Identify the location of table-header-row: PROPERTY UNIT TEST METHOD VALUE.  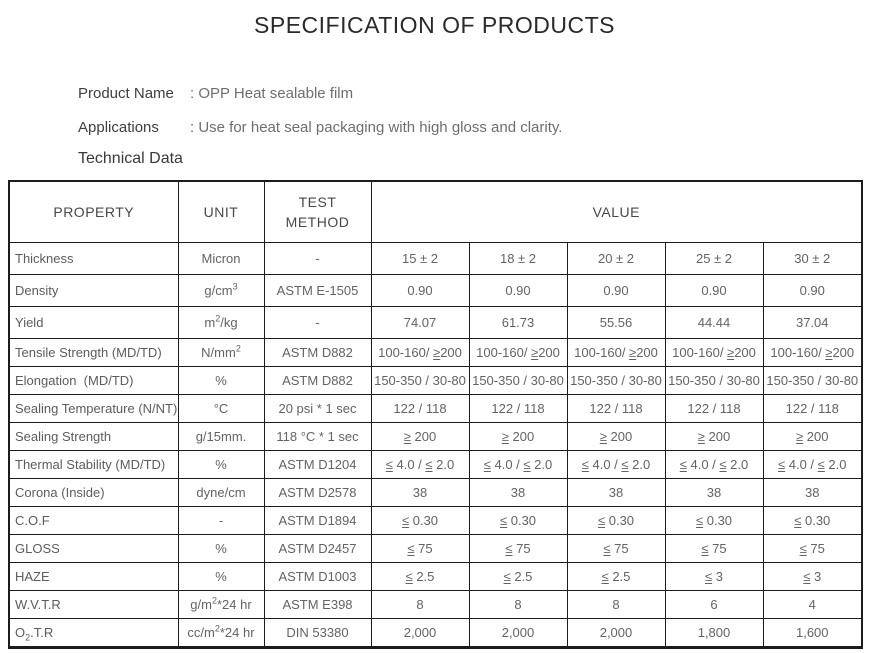
(435, 211).